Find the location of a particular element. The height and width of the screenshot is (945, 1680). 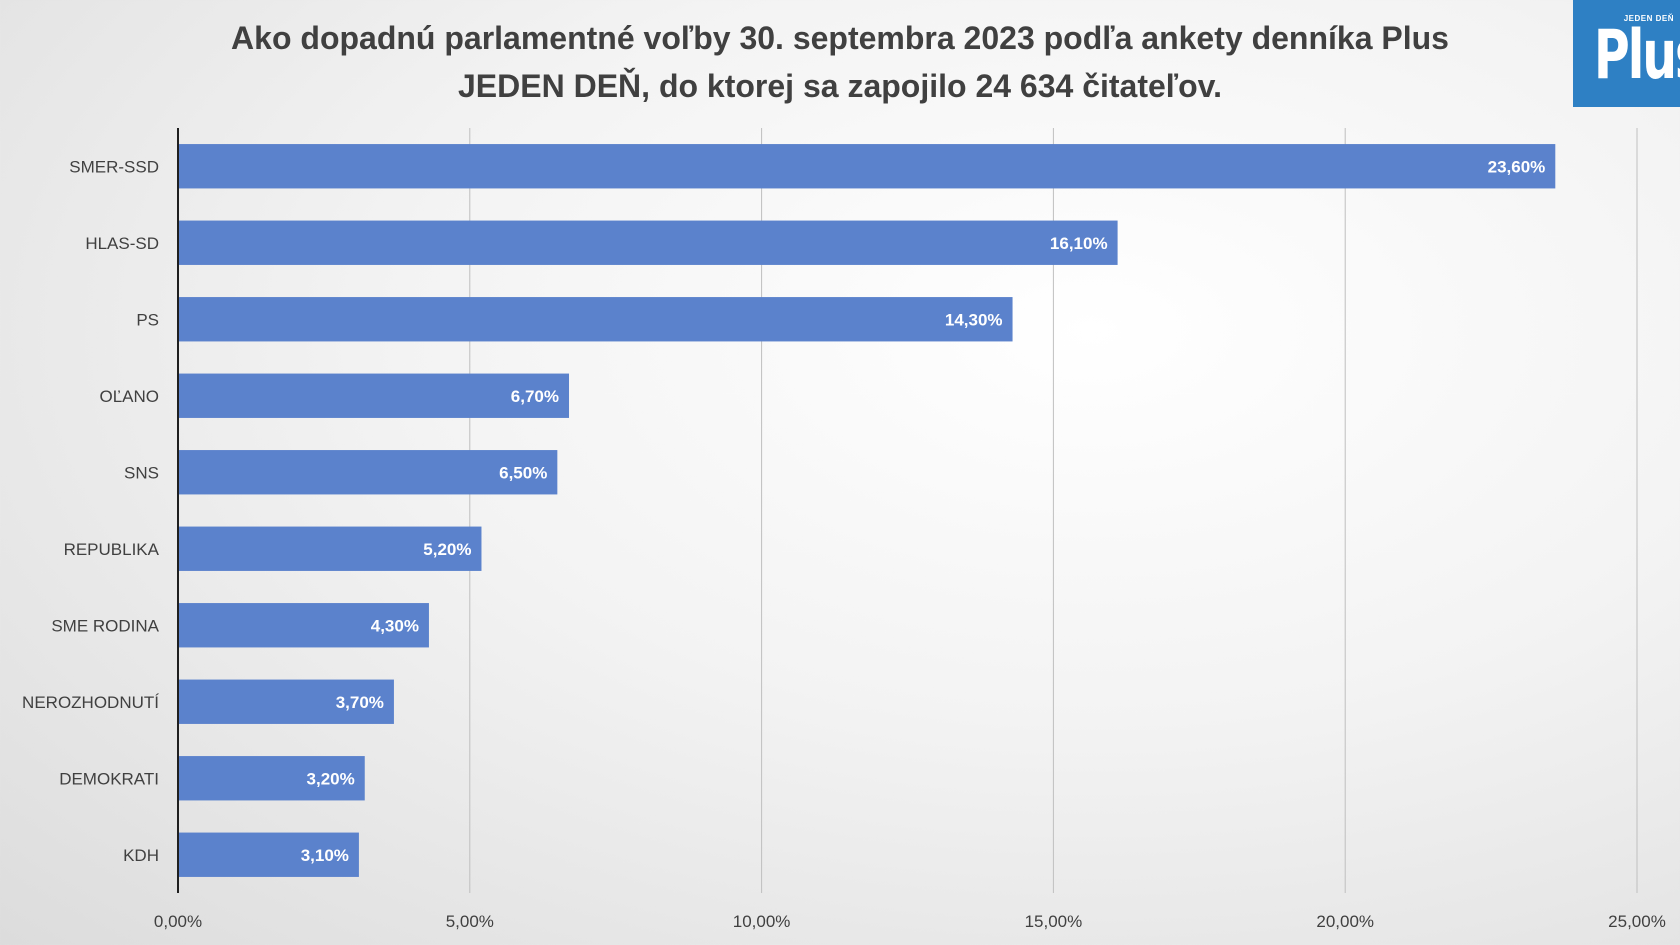

x-tick-label: 15,00% is located at coordinates (1054, 921).